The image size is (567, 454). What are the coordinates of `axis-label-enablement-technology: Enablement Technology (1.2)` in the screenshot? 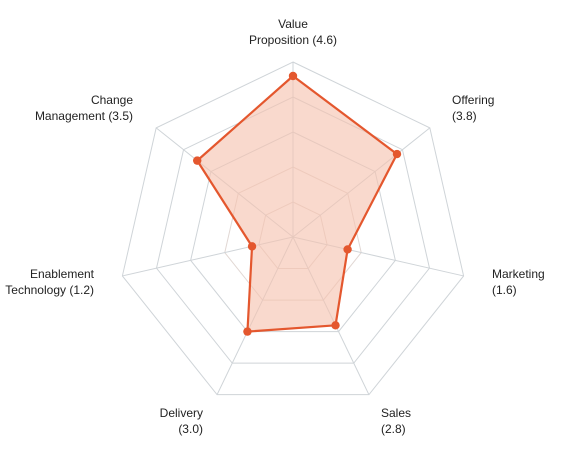 It's located at (49, 282).